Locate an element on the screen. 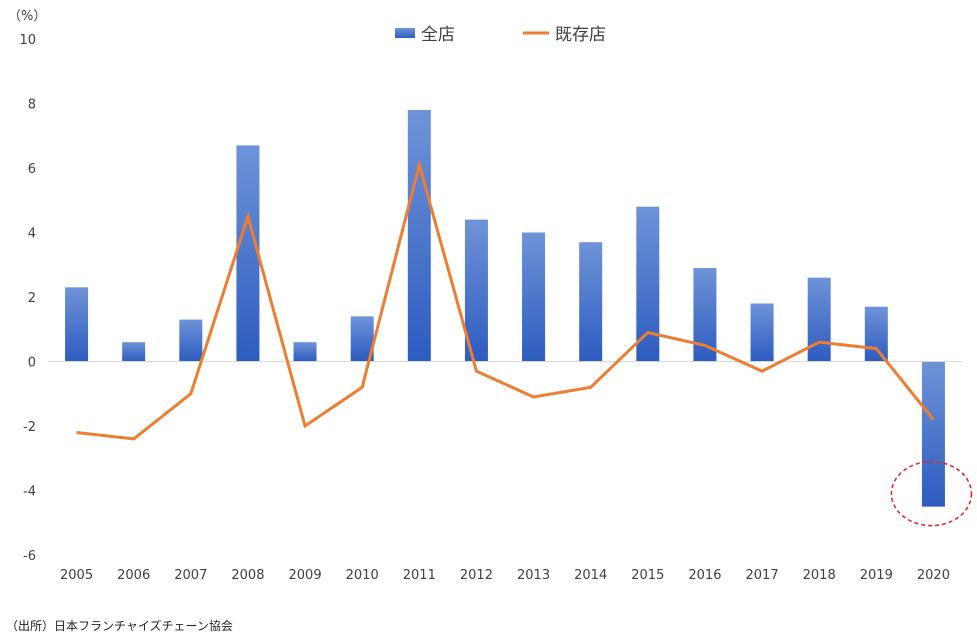 This screenshot has width=977, height=639. x-tick-label: 2019 is located at coordinates (876, 575).